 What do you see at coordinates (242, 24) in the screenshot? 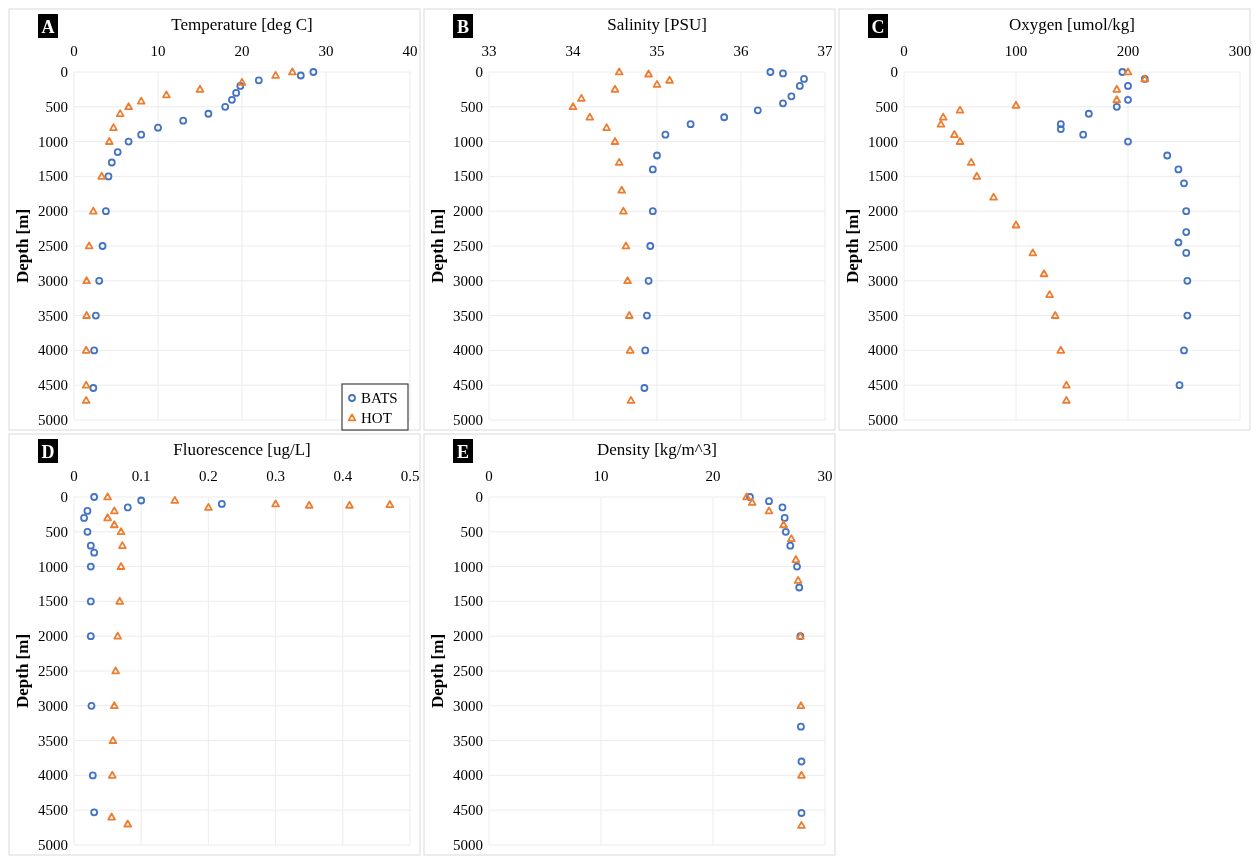
I see `chart-title: Temperature [deg C]` at bounding box center [242, 24].